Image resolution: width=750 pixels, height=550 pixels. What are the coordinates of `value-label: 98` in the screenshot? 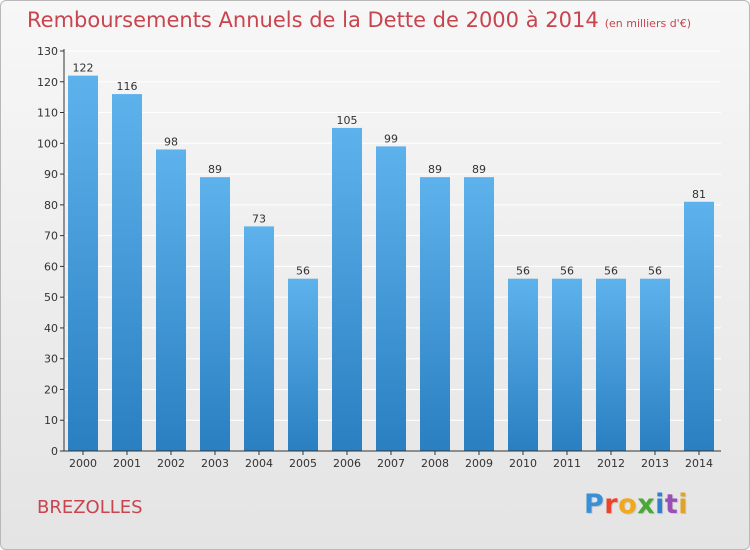 It's located at (171, 141).